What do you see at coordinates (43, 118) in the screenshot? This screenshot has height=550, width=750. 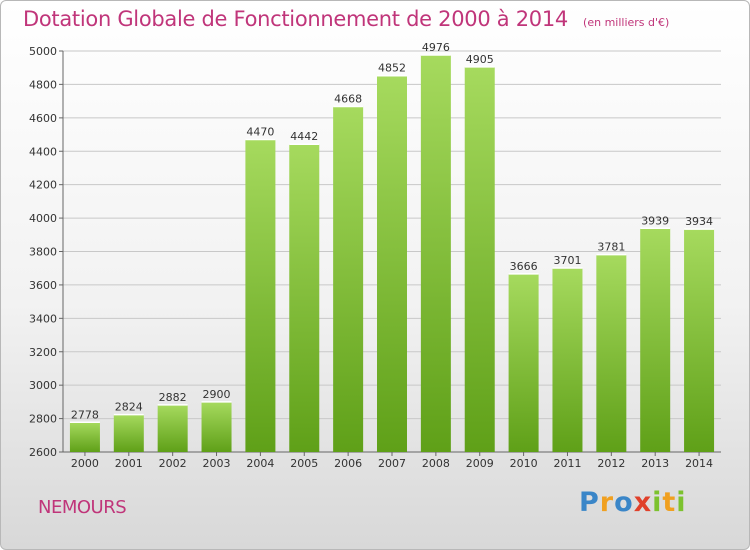 I see `y-tick-label: 4600` at bounding box center [43, 118].